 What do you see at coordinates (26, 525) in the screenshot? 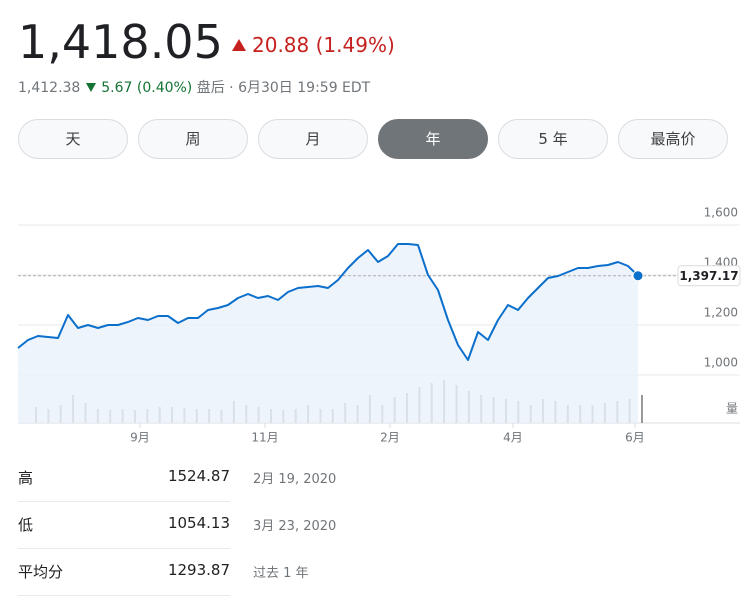
I see `stat-label: 低` at bounding box center [26, 525].